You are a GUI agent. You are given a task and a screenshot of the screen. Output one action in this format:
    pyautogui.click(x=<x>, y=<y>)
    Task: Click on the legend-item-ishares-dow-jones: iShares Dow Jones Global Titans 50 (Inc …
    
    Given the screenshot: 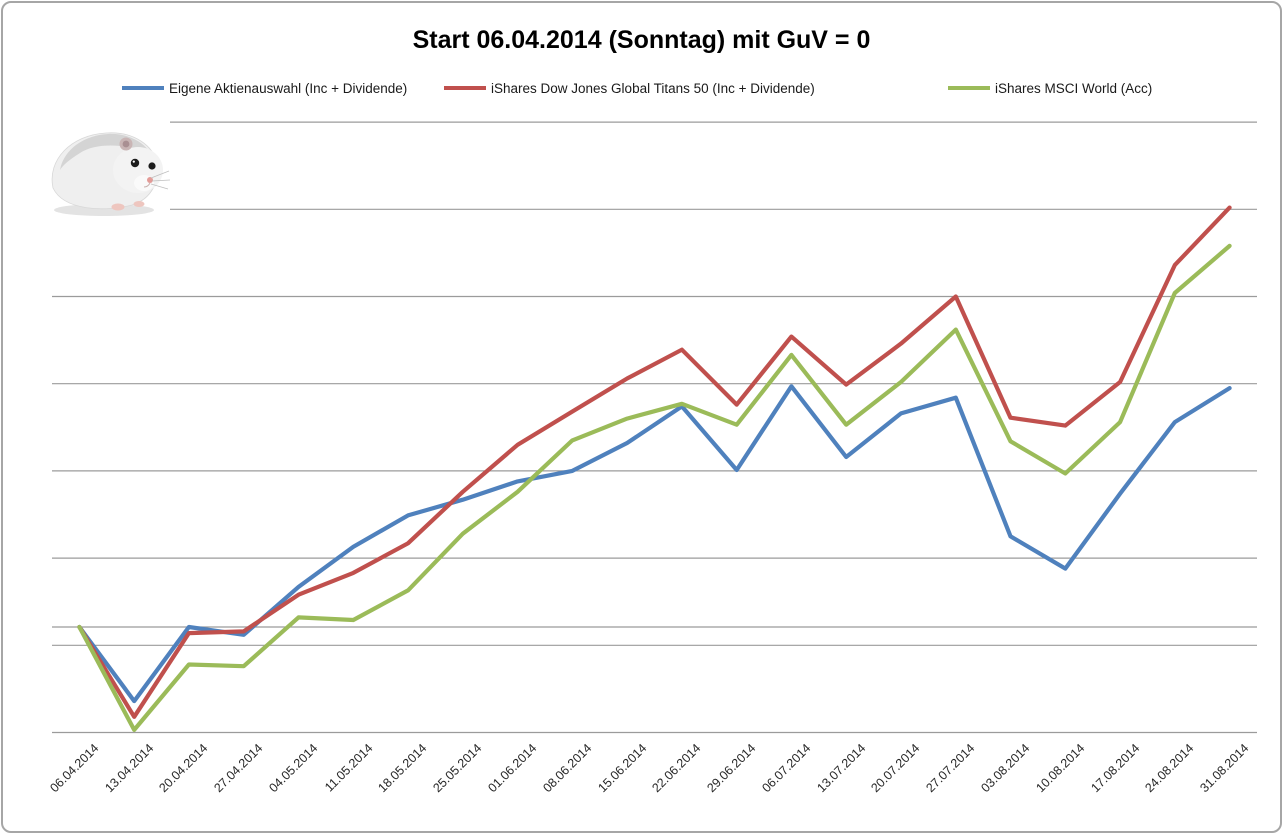 What is the action you would take?
    pyautogui.click(x=629, y=88)
    